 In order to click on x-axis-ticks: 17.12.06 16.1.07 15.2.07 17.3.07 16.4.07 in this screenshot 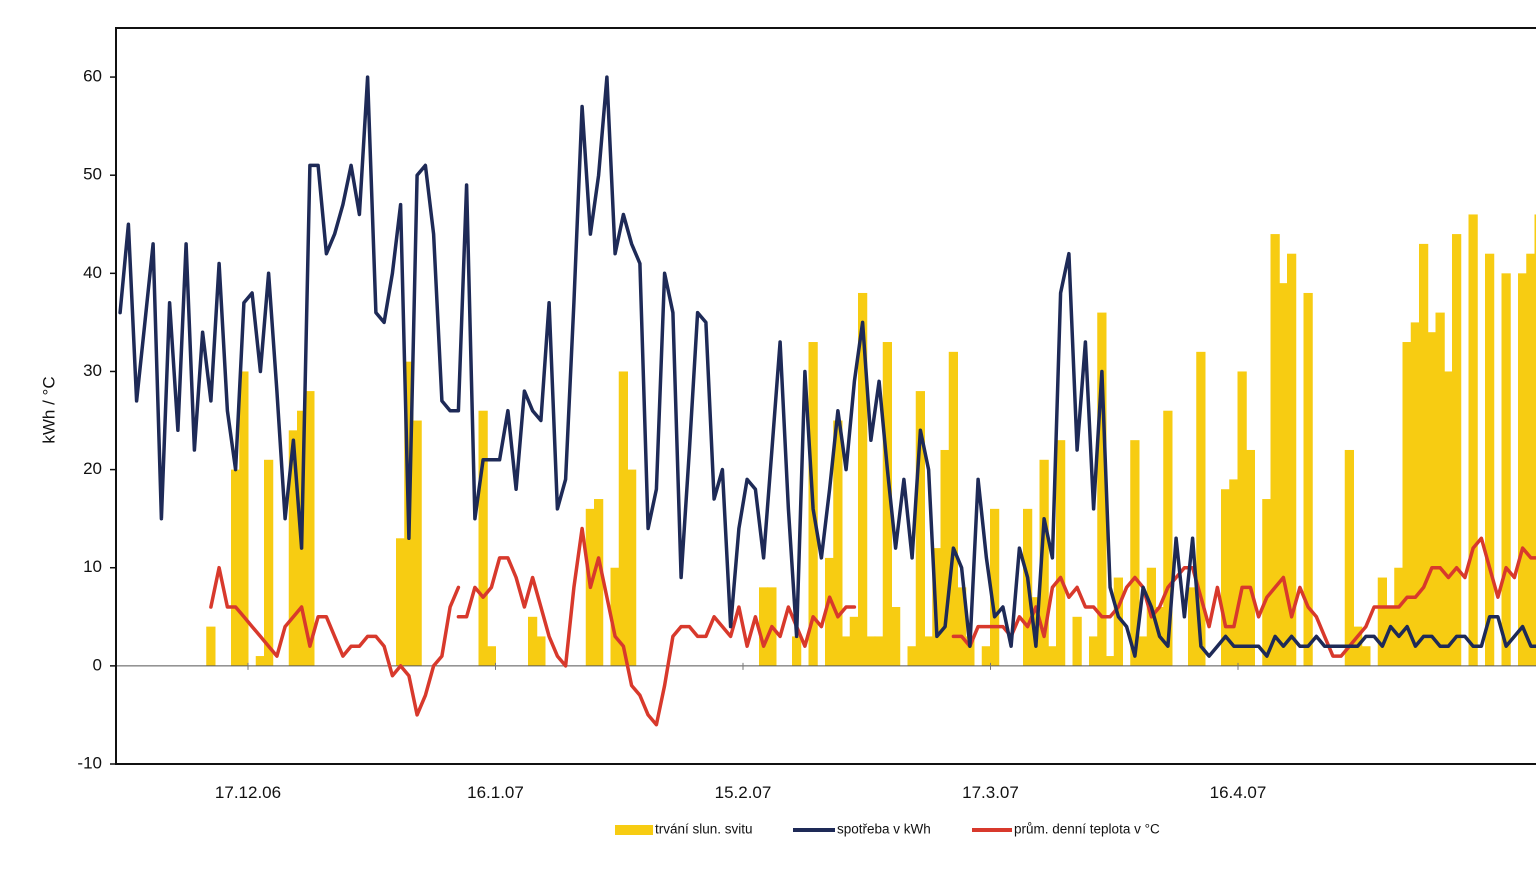, I will do `click(741, 732)`.